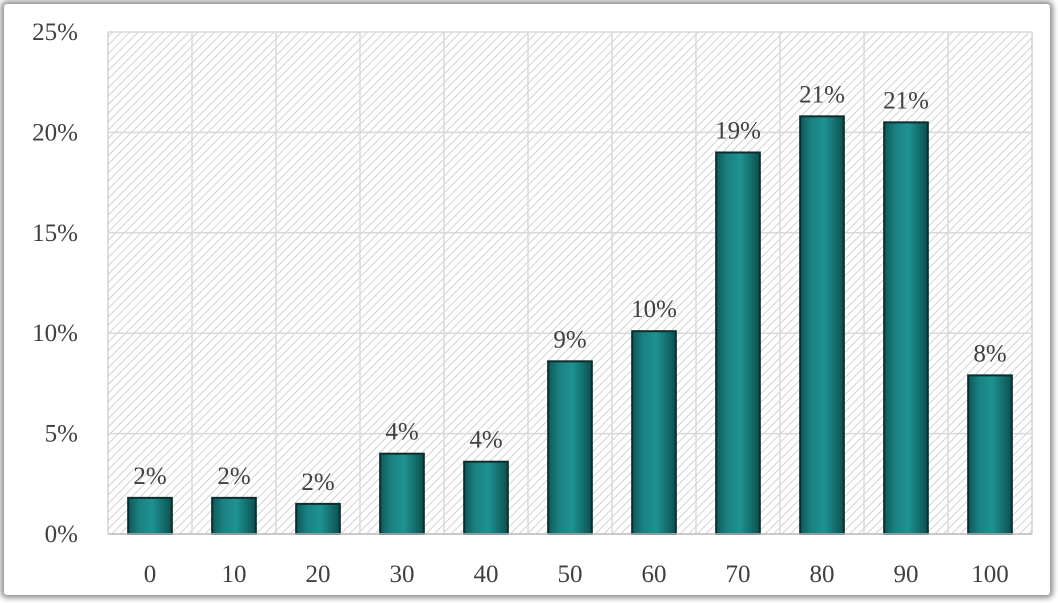  I want to click on x-tick-label: 60, so click(654, 574).